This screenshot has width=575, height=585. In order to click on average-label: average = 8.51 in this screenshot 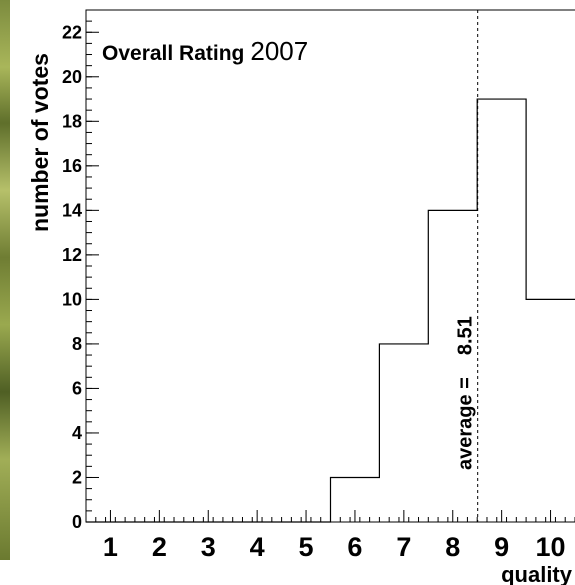, I will do `click(466, 393)`.